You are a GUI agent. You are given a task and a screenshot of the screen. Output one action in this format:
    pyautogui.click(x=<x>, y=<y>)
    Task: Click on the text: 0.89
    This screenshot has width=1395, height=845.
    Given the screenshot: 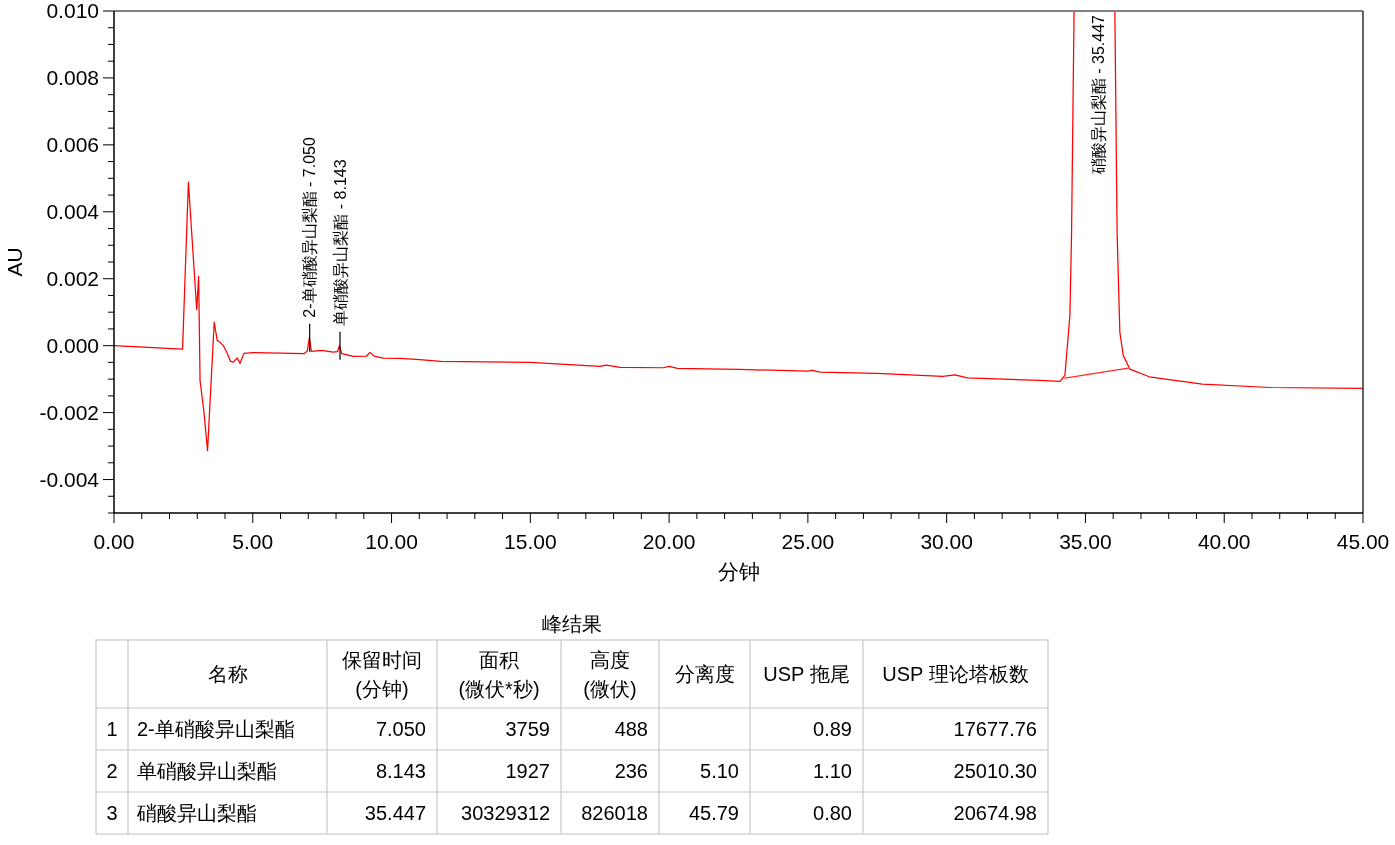 What is the action you would take?
    pyautogui.click(x=832, y=729)
    